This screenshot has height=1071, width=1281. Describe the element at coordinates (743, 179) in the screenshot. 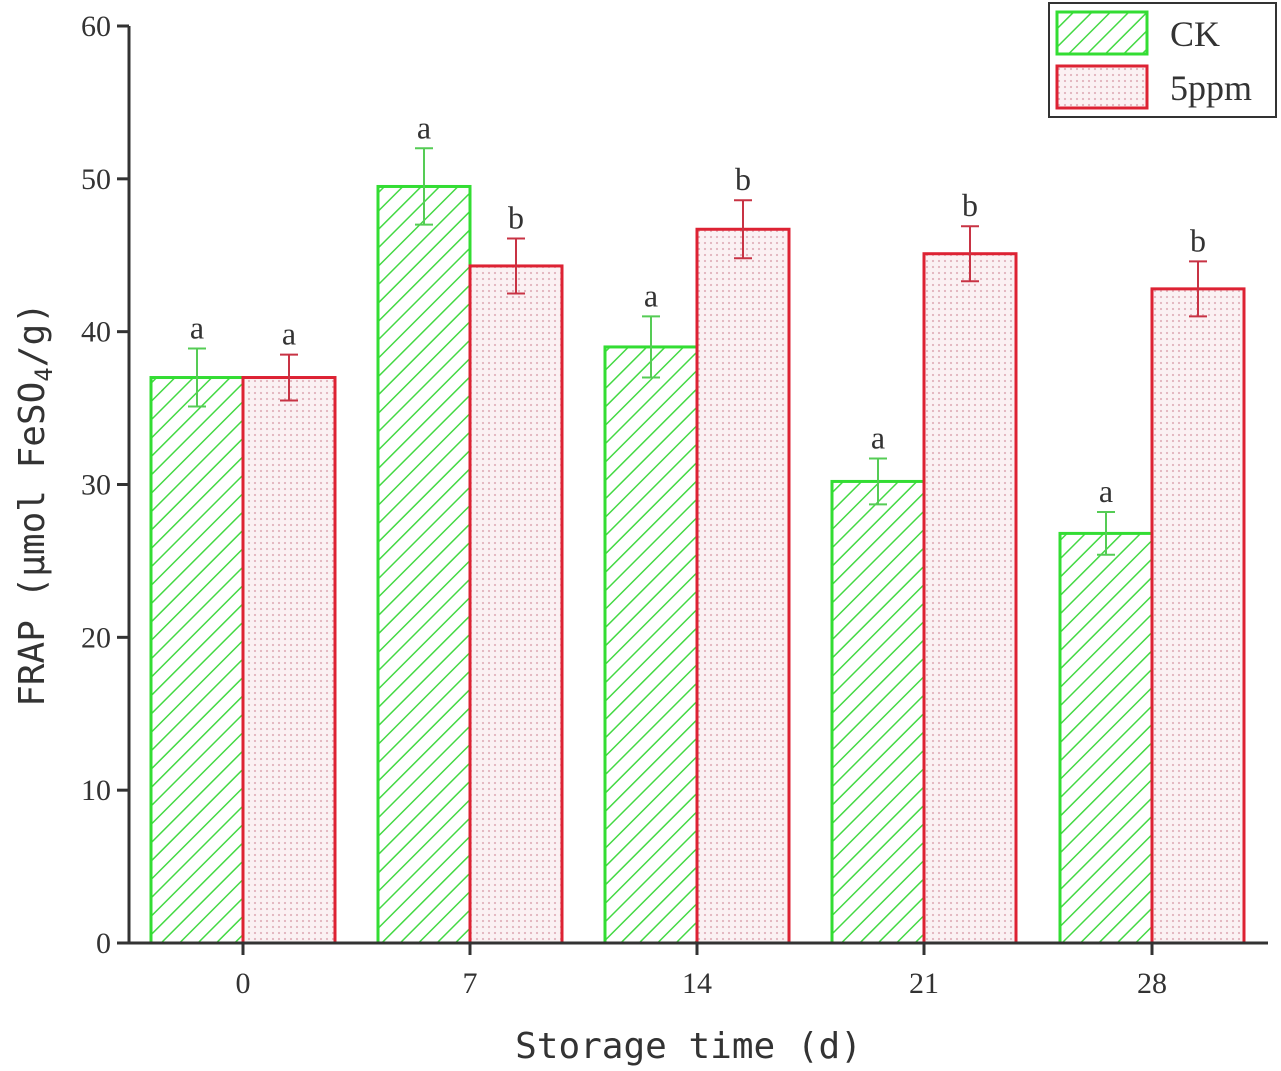

I see `significance-letter-5ppm-14: b` at that location.